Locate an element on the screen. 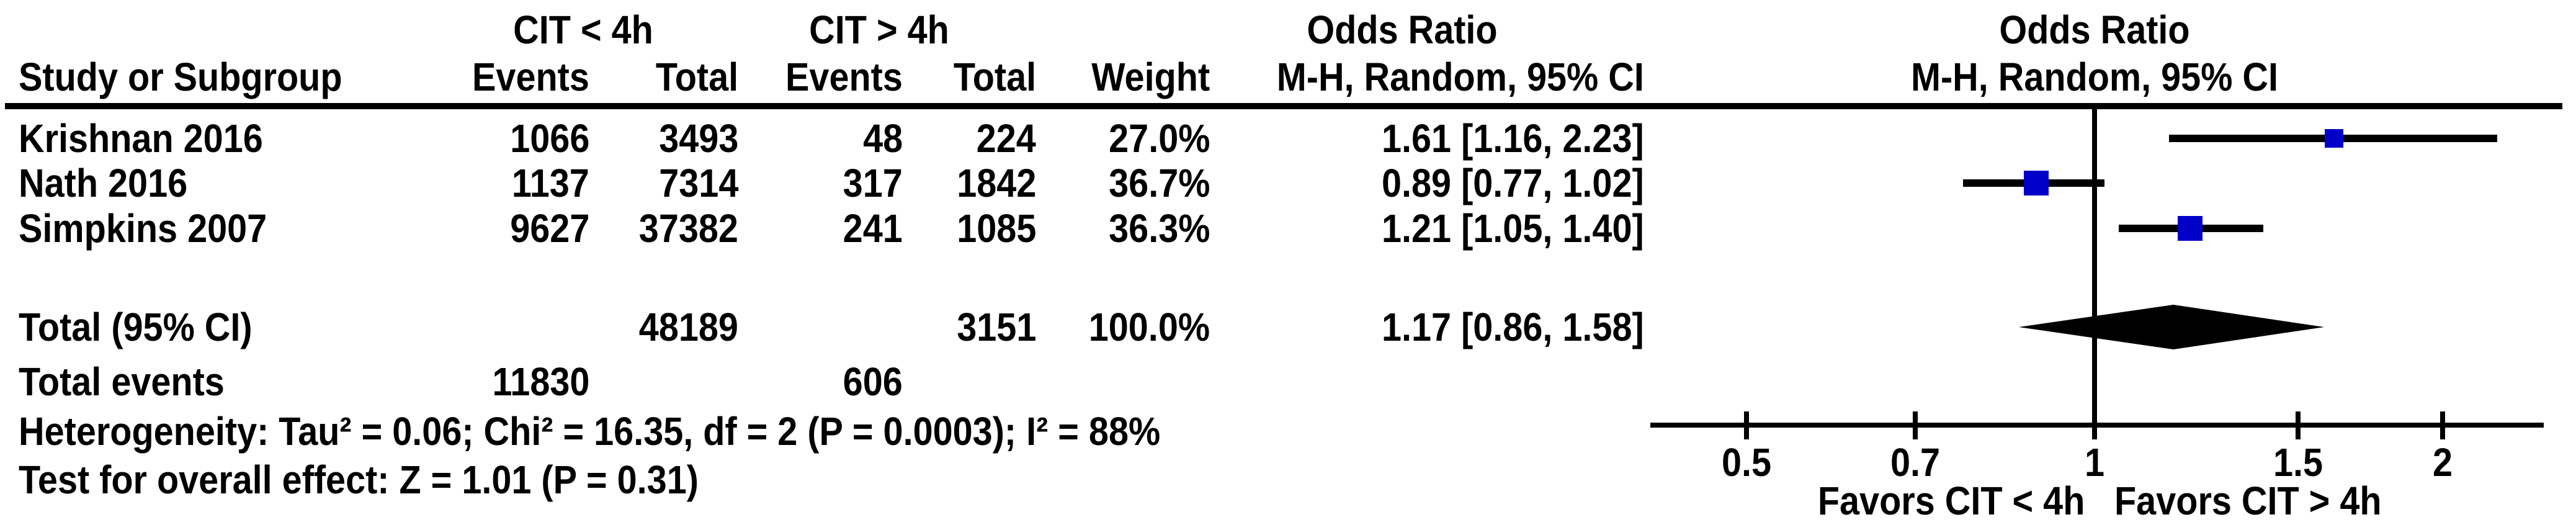 The width and height of the screenshot is (2576, 530). total-total-1: 48189 is located at coordinates (688, 327).